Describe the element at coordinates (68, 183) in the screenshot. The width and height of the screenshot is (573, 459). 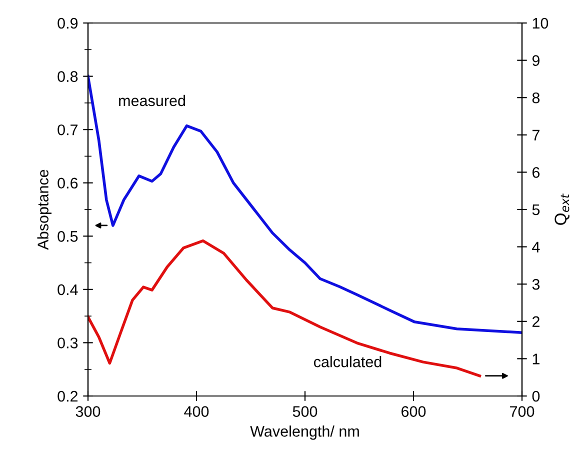
I see `y-tick-label: 0.6` at that location.